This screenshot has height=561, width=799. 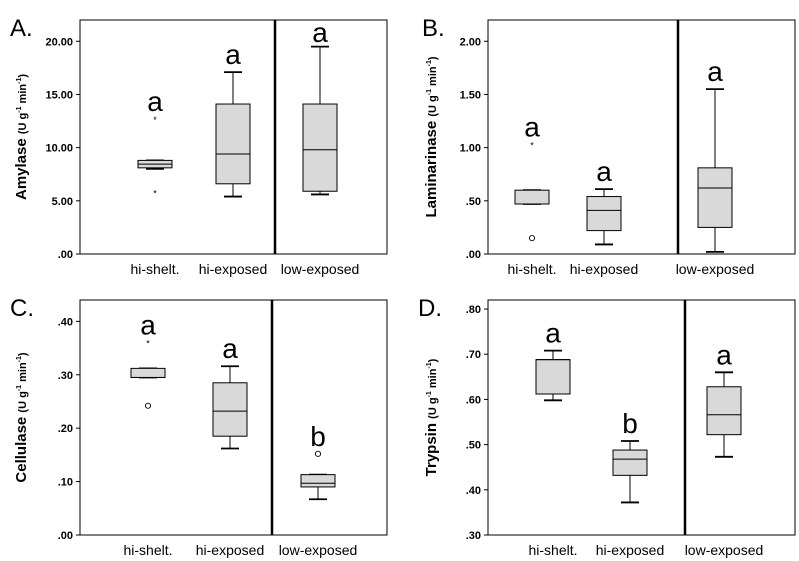 What do you see at coordinates (59, 42) in the screenshot?
I see `y-tick-label: 20.00` at bounding box center [59, 42].